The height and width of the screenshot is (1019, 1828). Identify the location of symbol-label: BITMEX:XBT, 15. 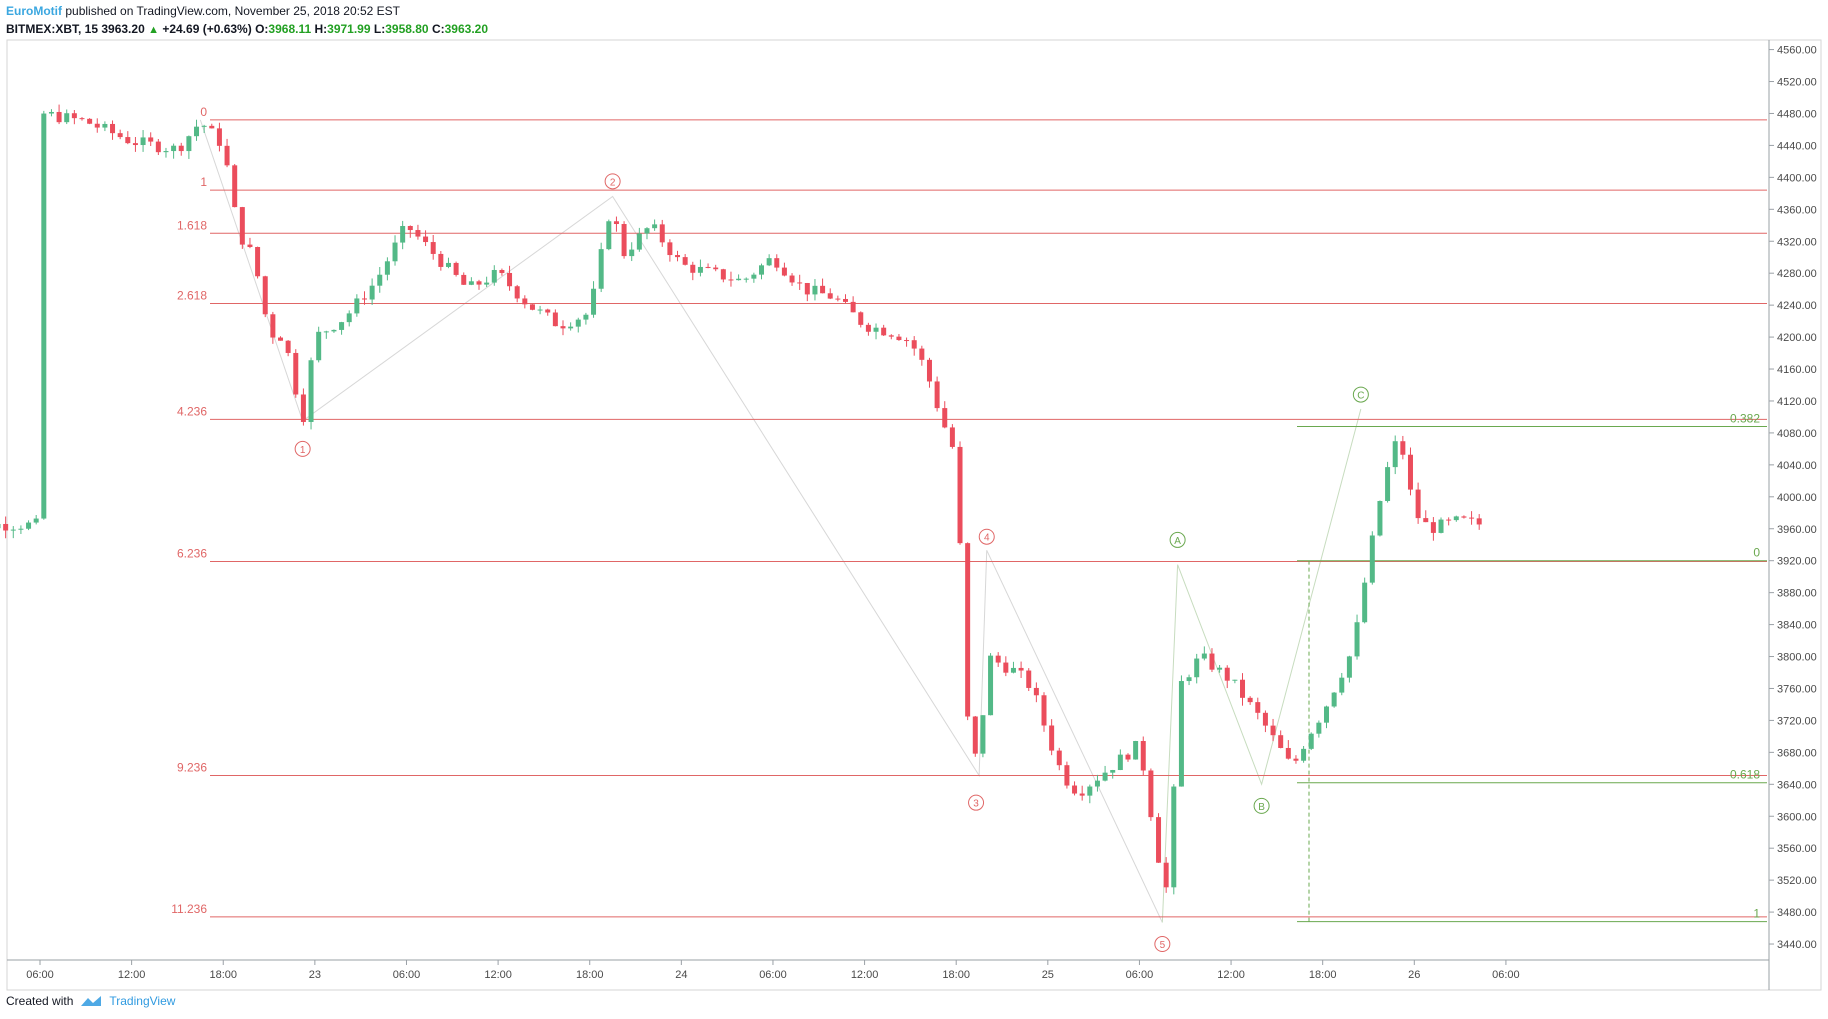
(52, 29).